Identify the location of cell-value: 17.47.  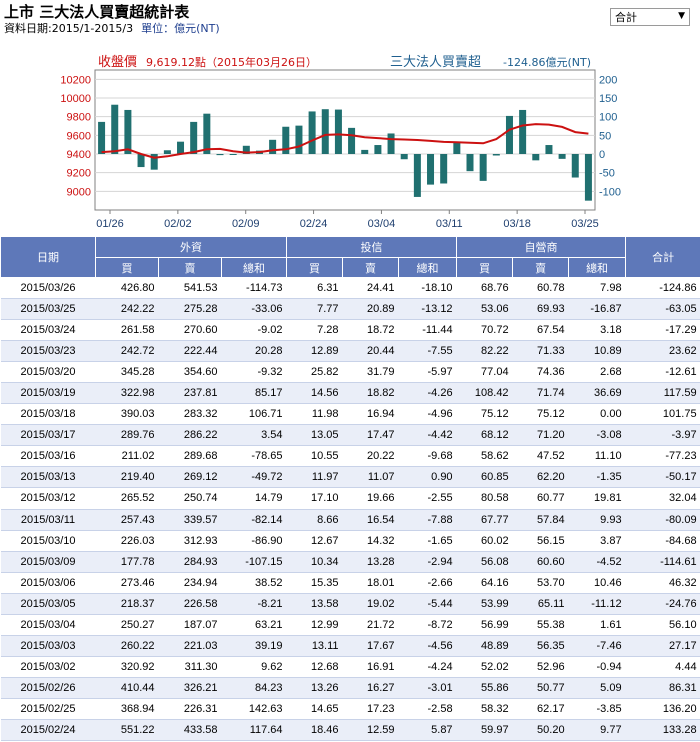
(370, 435).